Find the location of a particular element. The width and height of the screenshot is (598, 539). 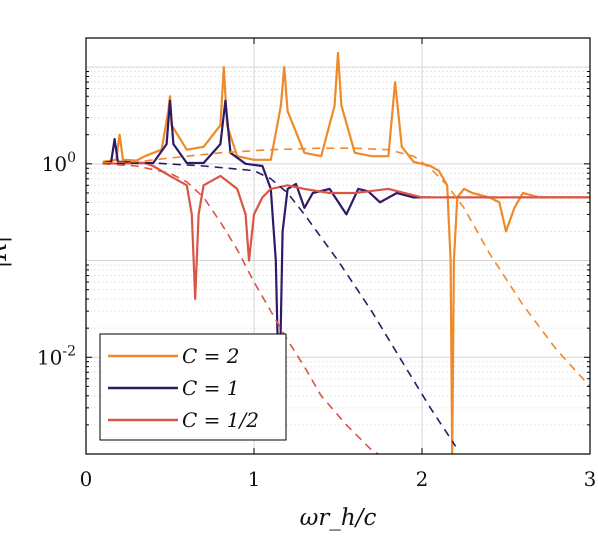

y-tick-label: 10⁰ is located at coordinates (59, 163).